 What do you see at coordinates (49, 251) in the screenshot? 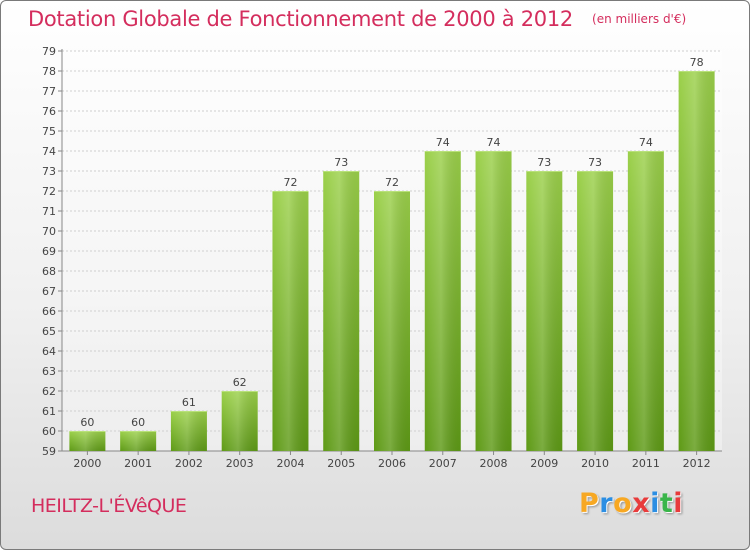
I see `y-tick-label: 69` at bounding box center [49, 251].